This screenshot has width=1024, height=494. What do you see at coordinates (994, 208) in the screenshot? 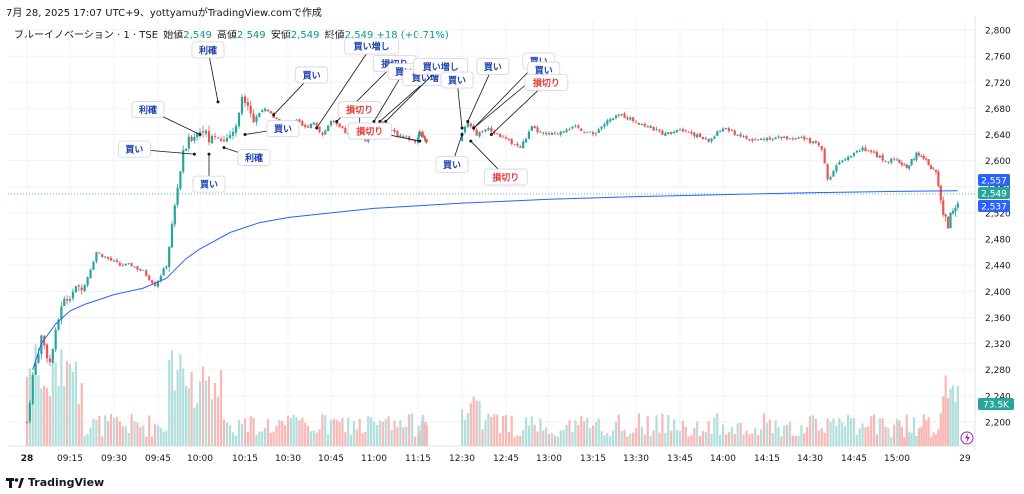
I see `price-tag-label: 2,537` at bounding box center [994, 208].